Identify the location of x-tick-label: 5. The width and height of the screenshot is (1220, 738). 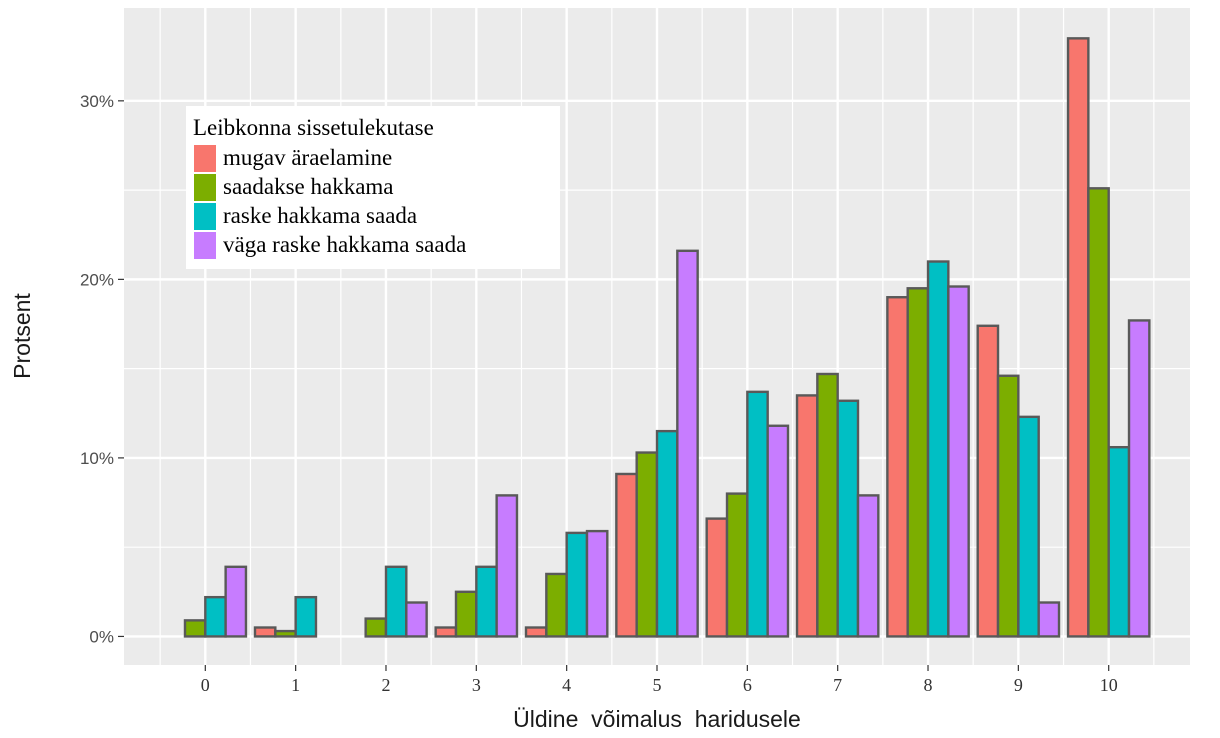
(657, 685).